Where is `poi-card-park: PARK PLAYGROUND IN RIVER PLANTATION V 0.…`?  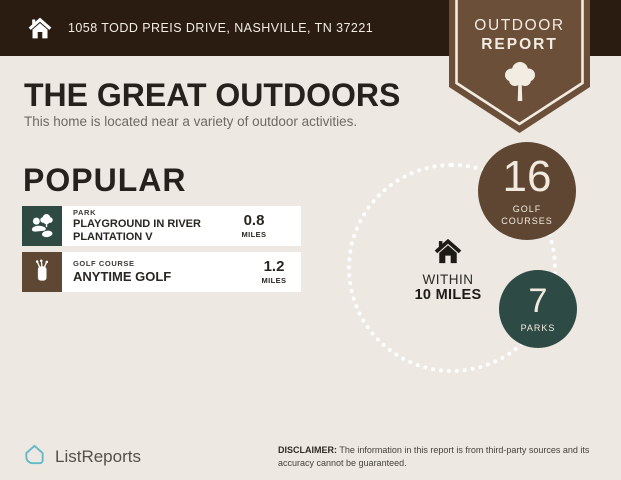
poi-card-park: PARK PLAYGROUND IN RIVER PLANTATION V 0.… is located at coordinates (161, 226).